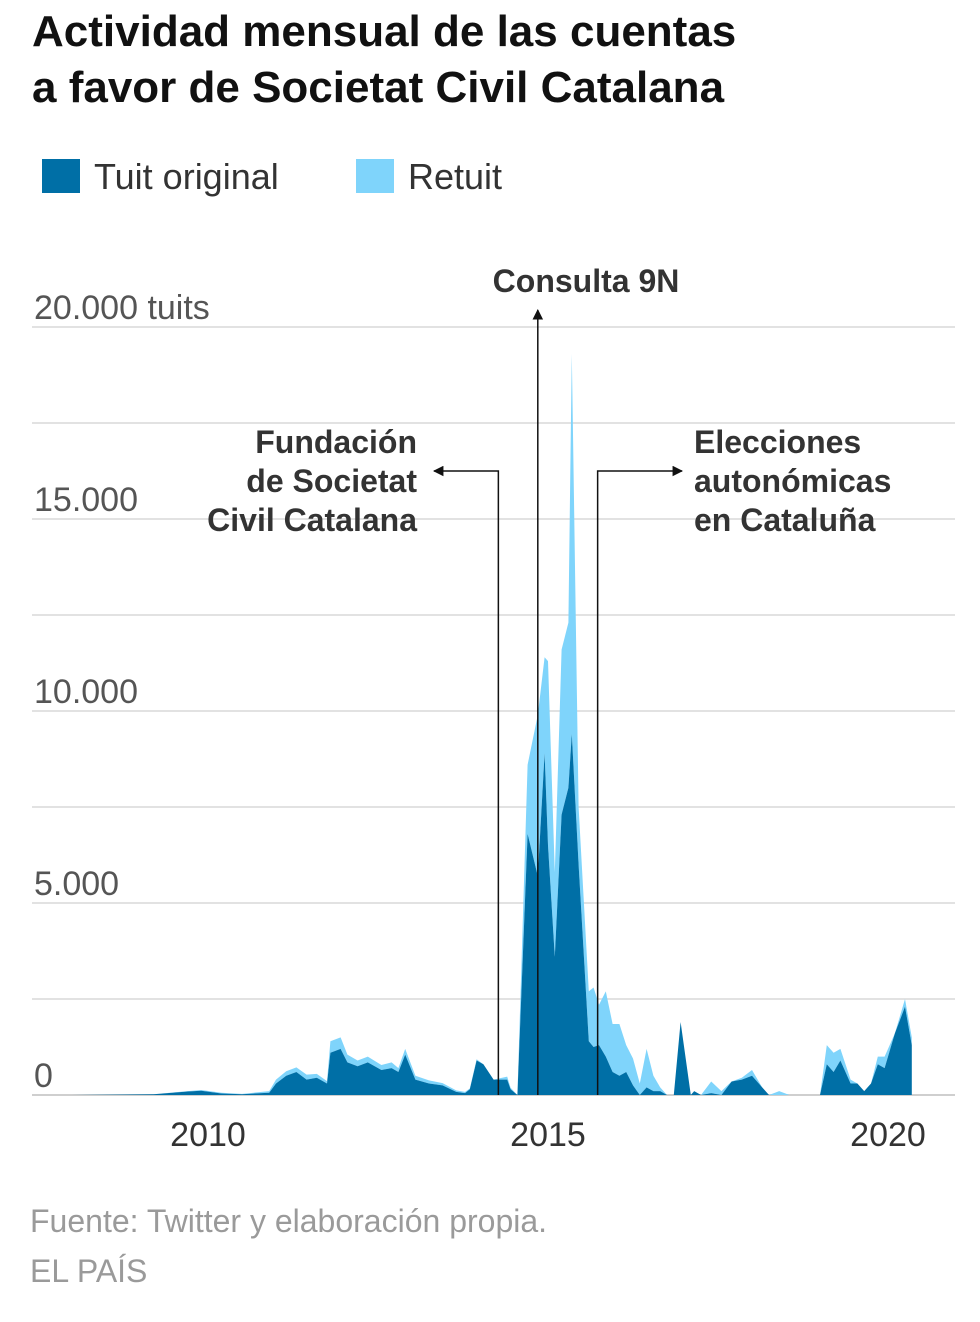 The height and width of the screenshot is (1322, 980). I want to click on legend-swatch-retuit, so click(375, 176).